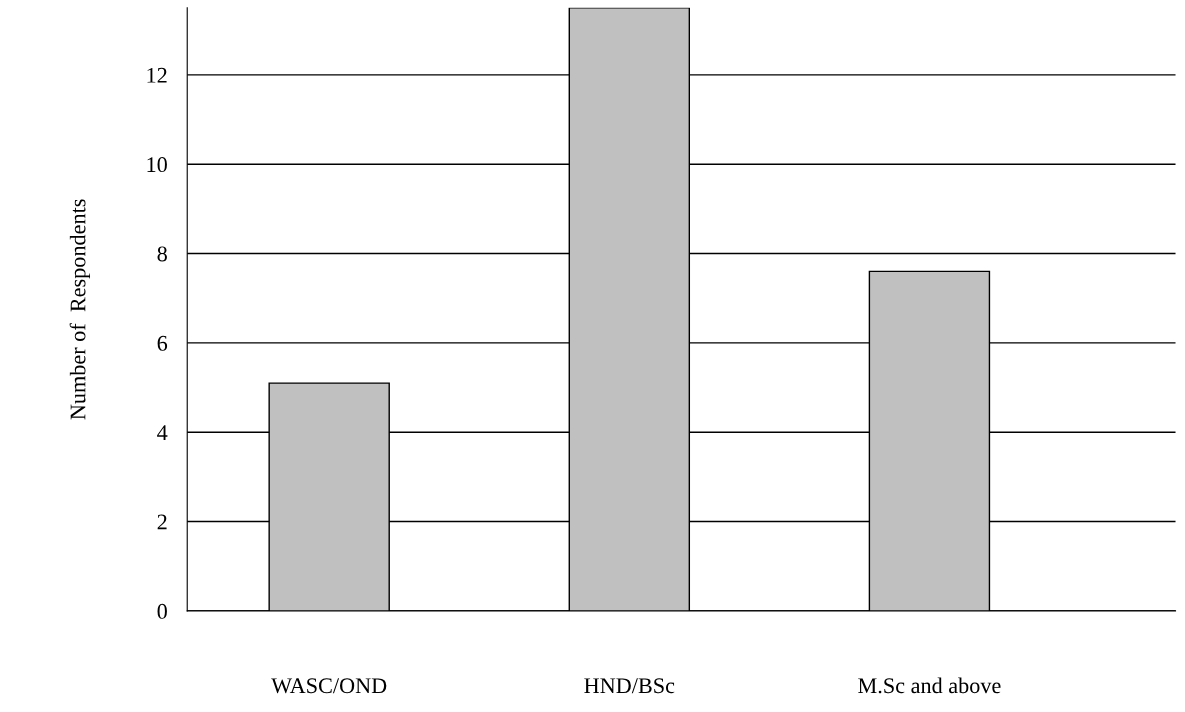  Describe the element at coordinates (162, 254) in the screenshot. I see `y-tick-label: 8` at that location.